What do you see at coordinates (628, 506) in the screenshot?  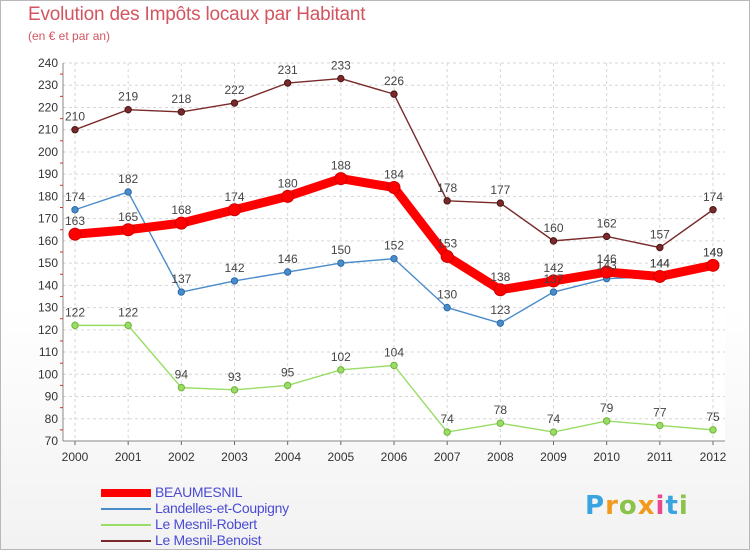 I see `logo-letter: o` at bounding box center [628, 506].